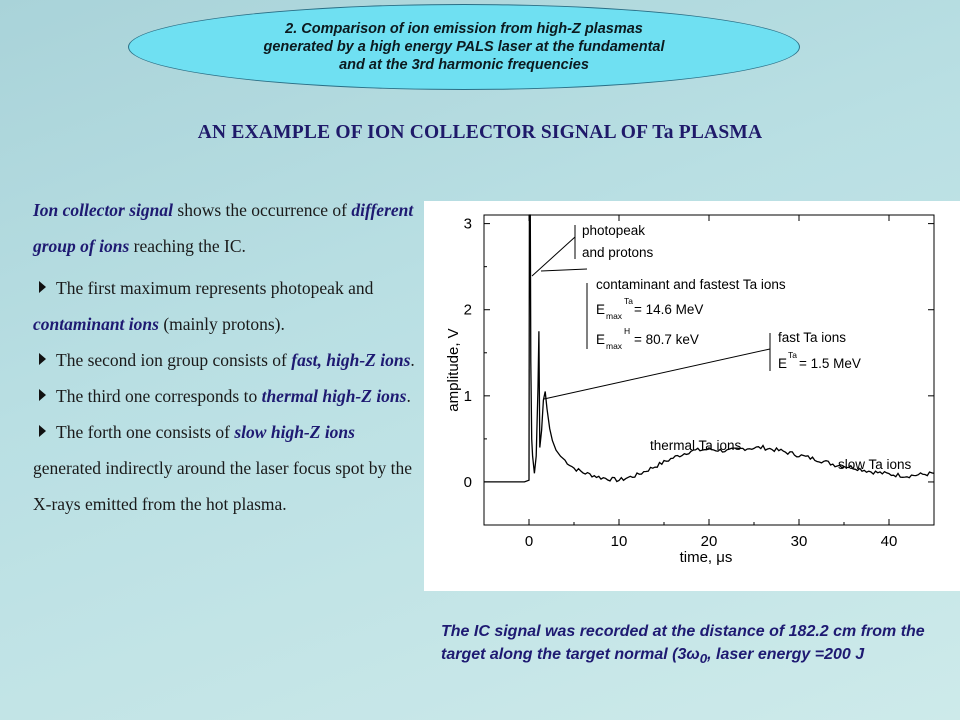 The image size is (960, 720). Describe the element at coordinates (221, 324) in the screenshot. I see `bullet-1-text-2: (mainly protons).` at that location.